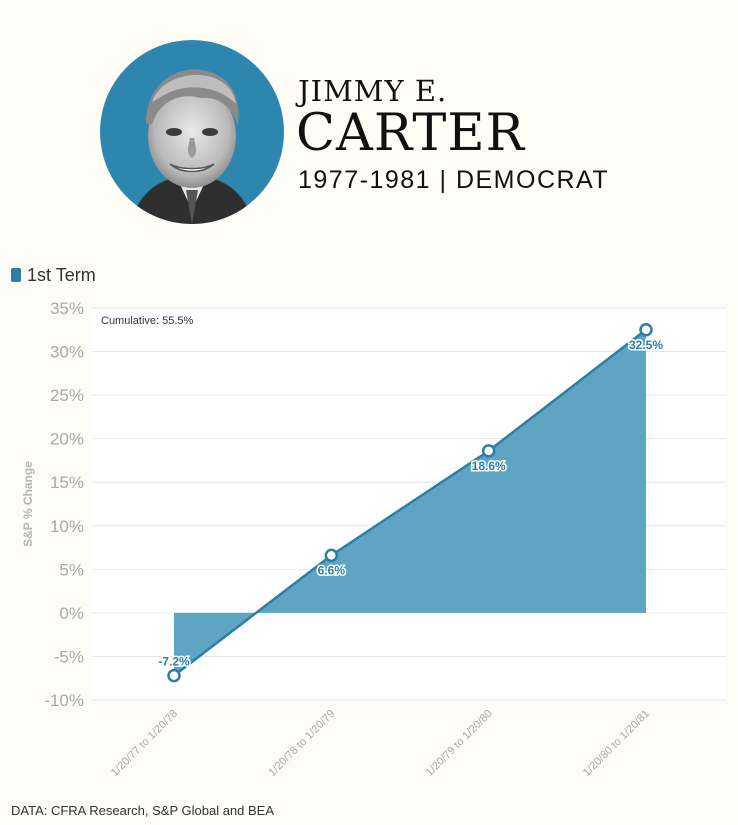  What do you see at coordinates (67, 352) in the screenshot?
I see `y-tick-label: 30%` at bounding box center [67, 352].